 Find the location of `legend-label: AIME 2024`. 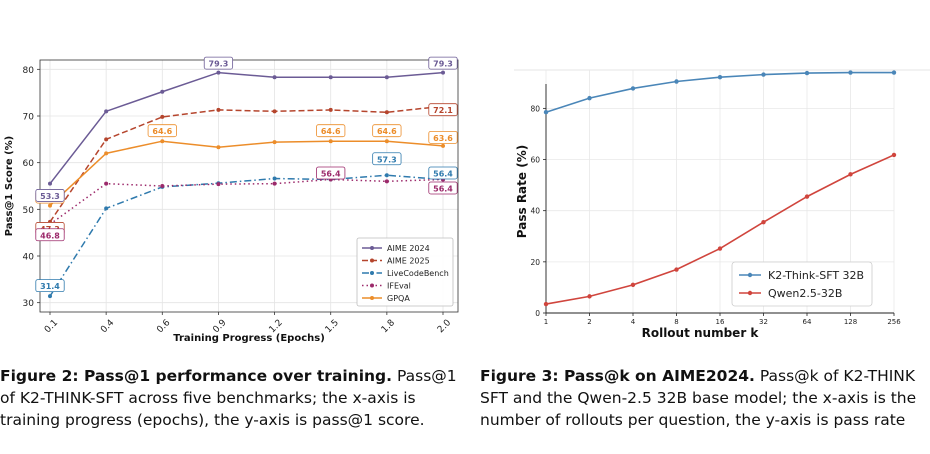

legend-label: AIME 2024 is located at coordinates (408, 248).